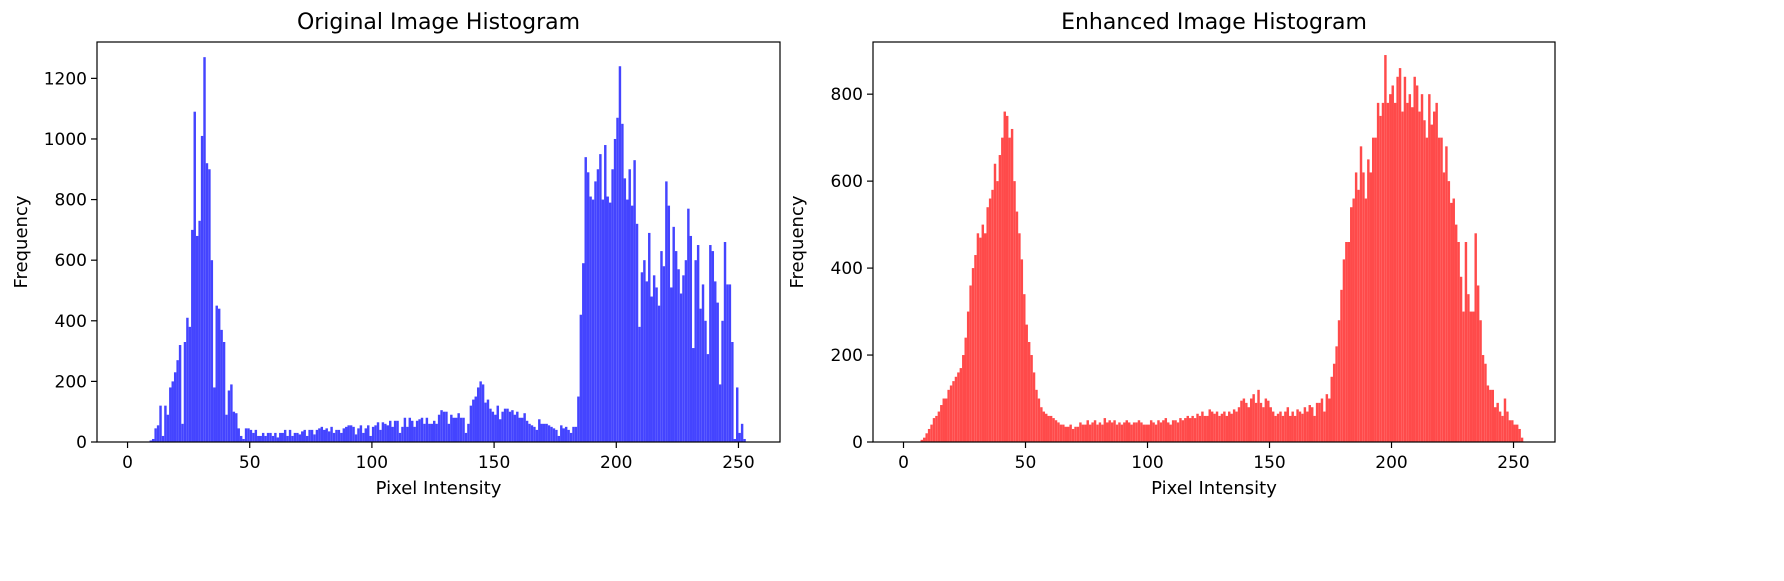  What do you see at coordinates (1513, 463) in the screenshot?
I see `enhanced-histogram-xtick-label: 250` at bounding box center [1513, 463].